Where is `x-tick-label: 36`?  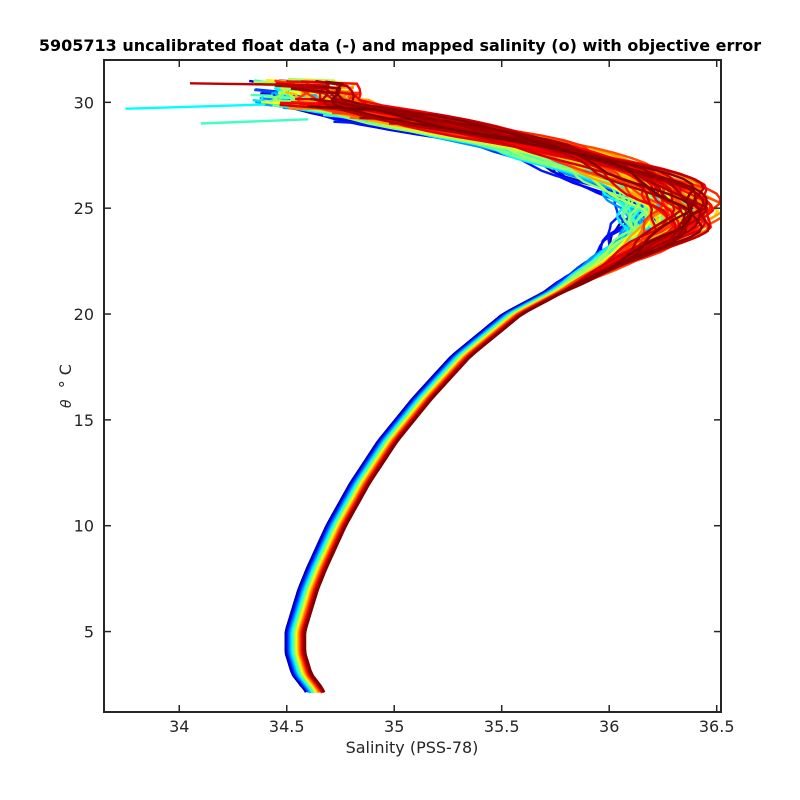
x-tick-label: 36 is located at coordinates (609, 726).